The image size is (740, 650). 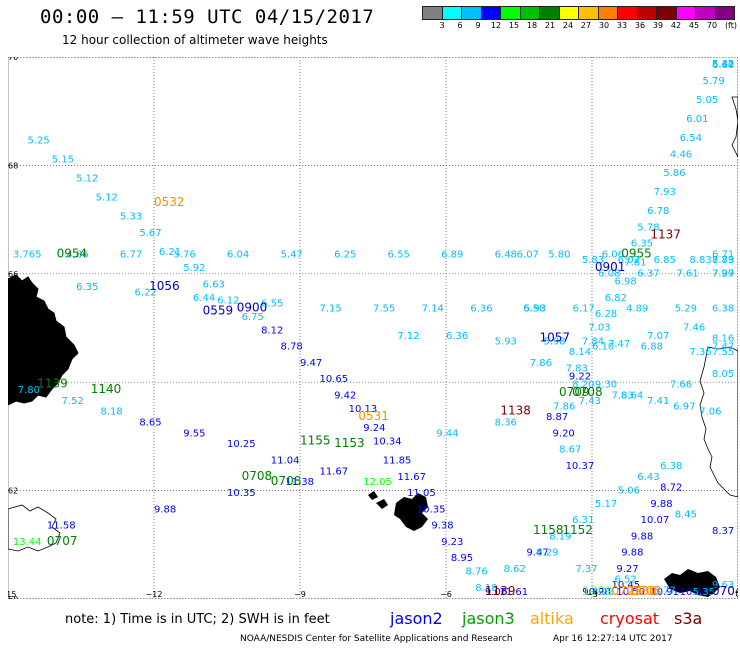 I want to click on pass-time-label: 0955, so click(x=636, y=254).